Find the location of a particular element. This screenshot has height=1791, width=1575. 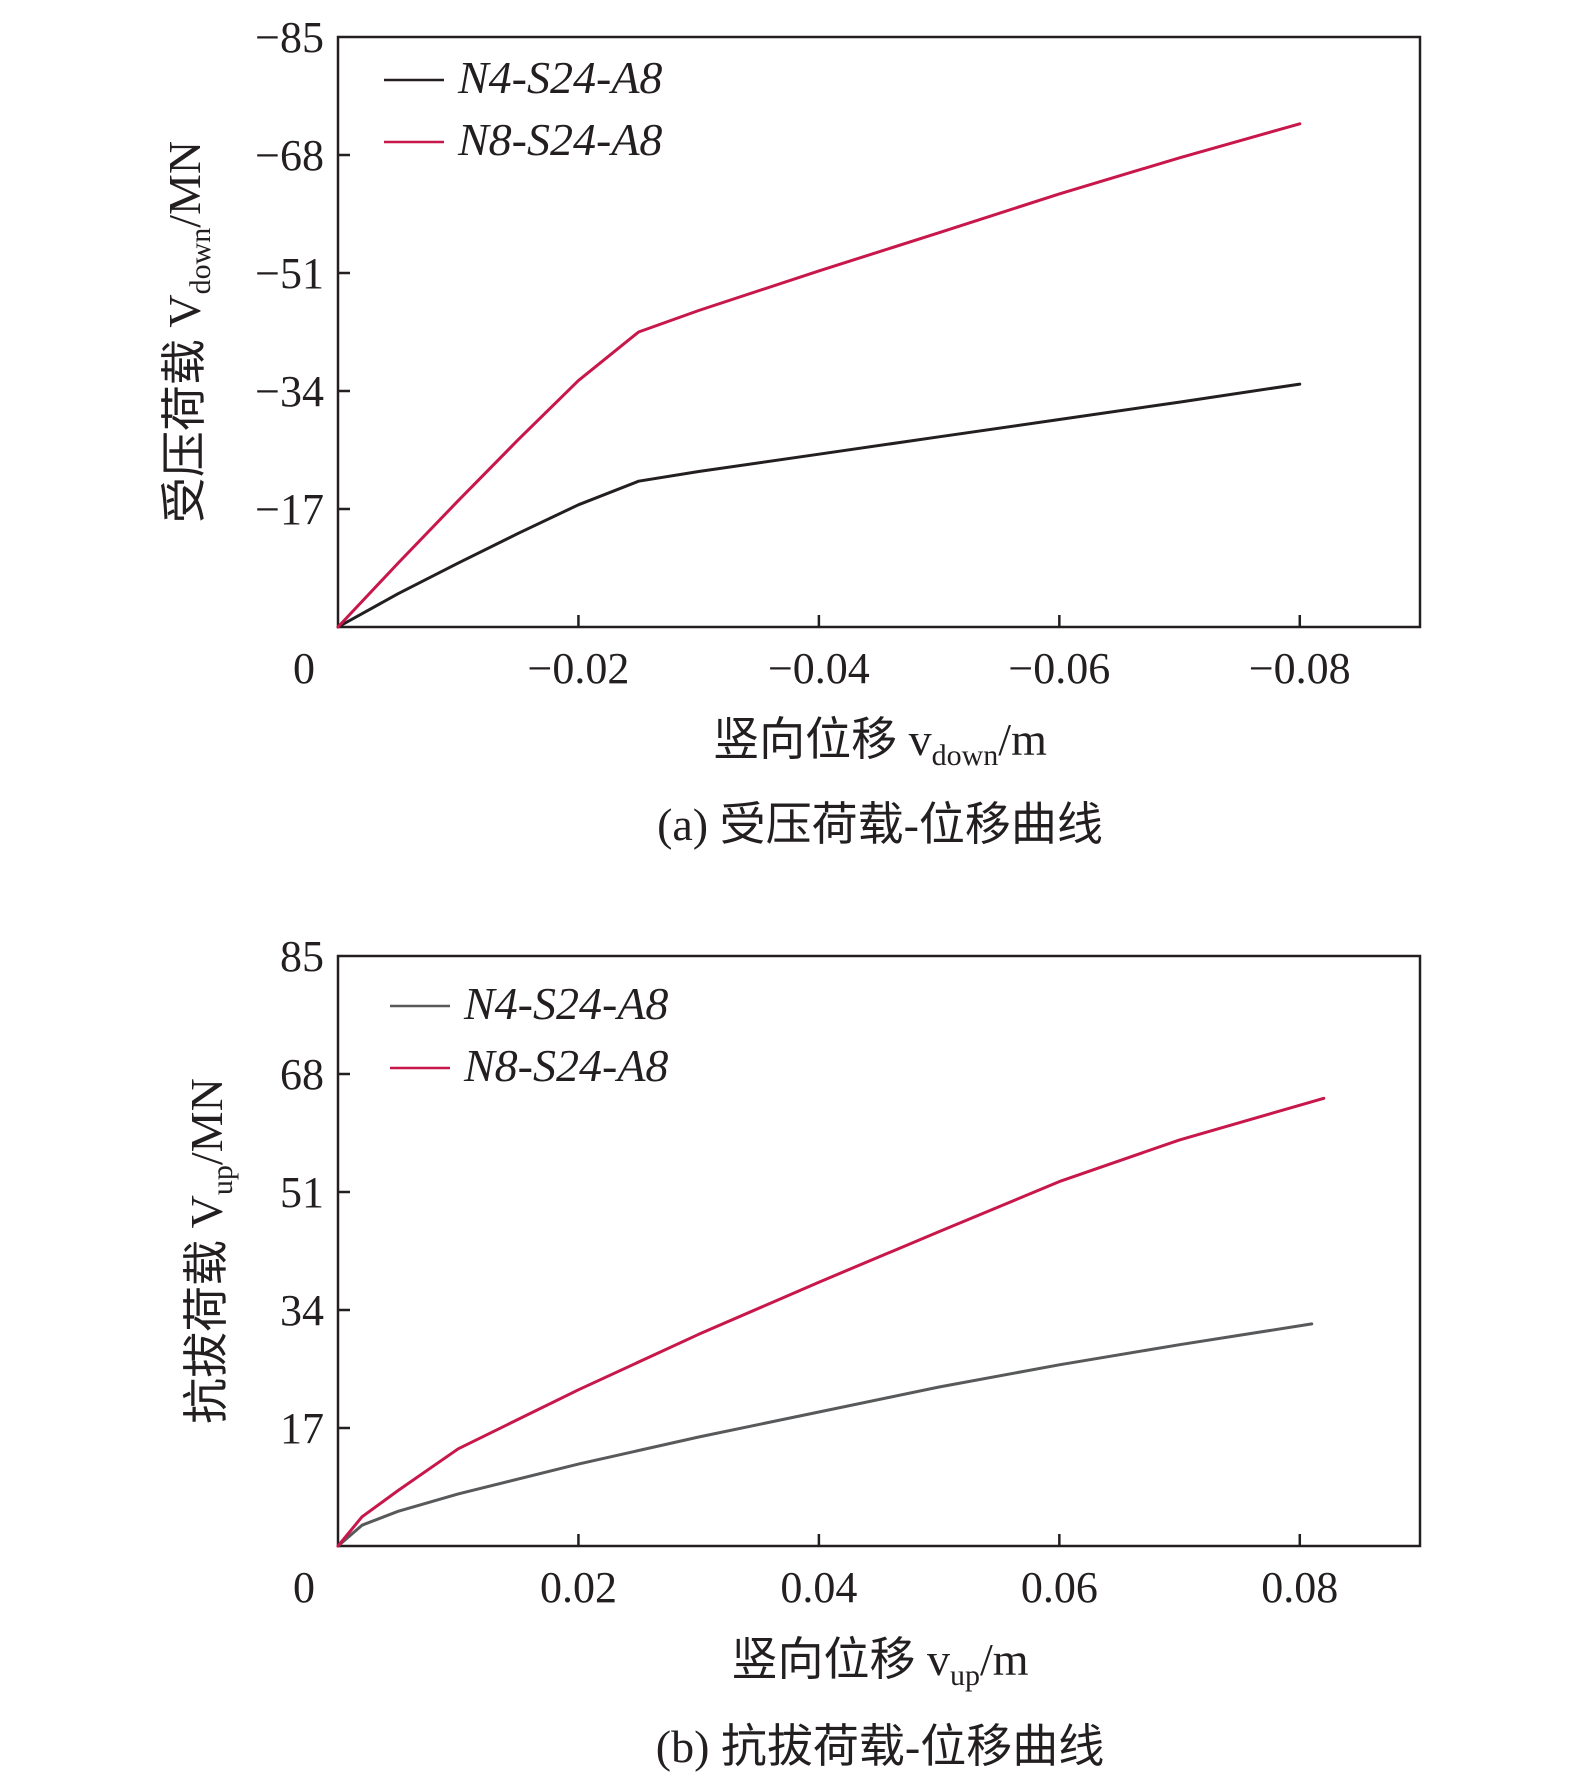

caption-a: (a) 受压荷载-位移曲线 is located at coordinates (880, 824).